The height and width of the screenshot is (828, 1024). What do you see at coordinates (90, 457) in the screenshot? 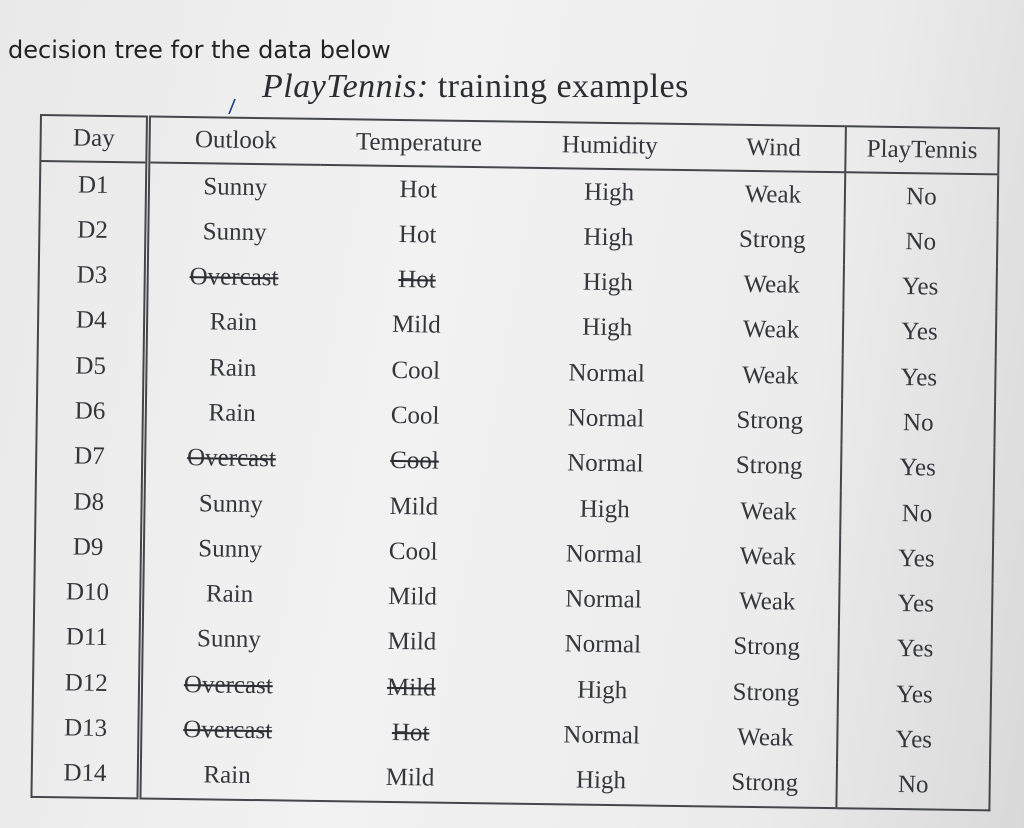
I see `day-cell: D7` at bounding box center [90, 457].